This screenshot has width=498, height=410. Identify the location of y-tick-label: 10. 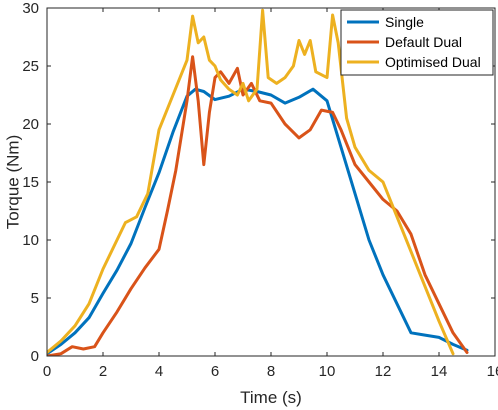
(30, 240).